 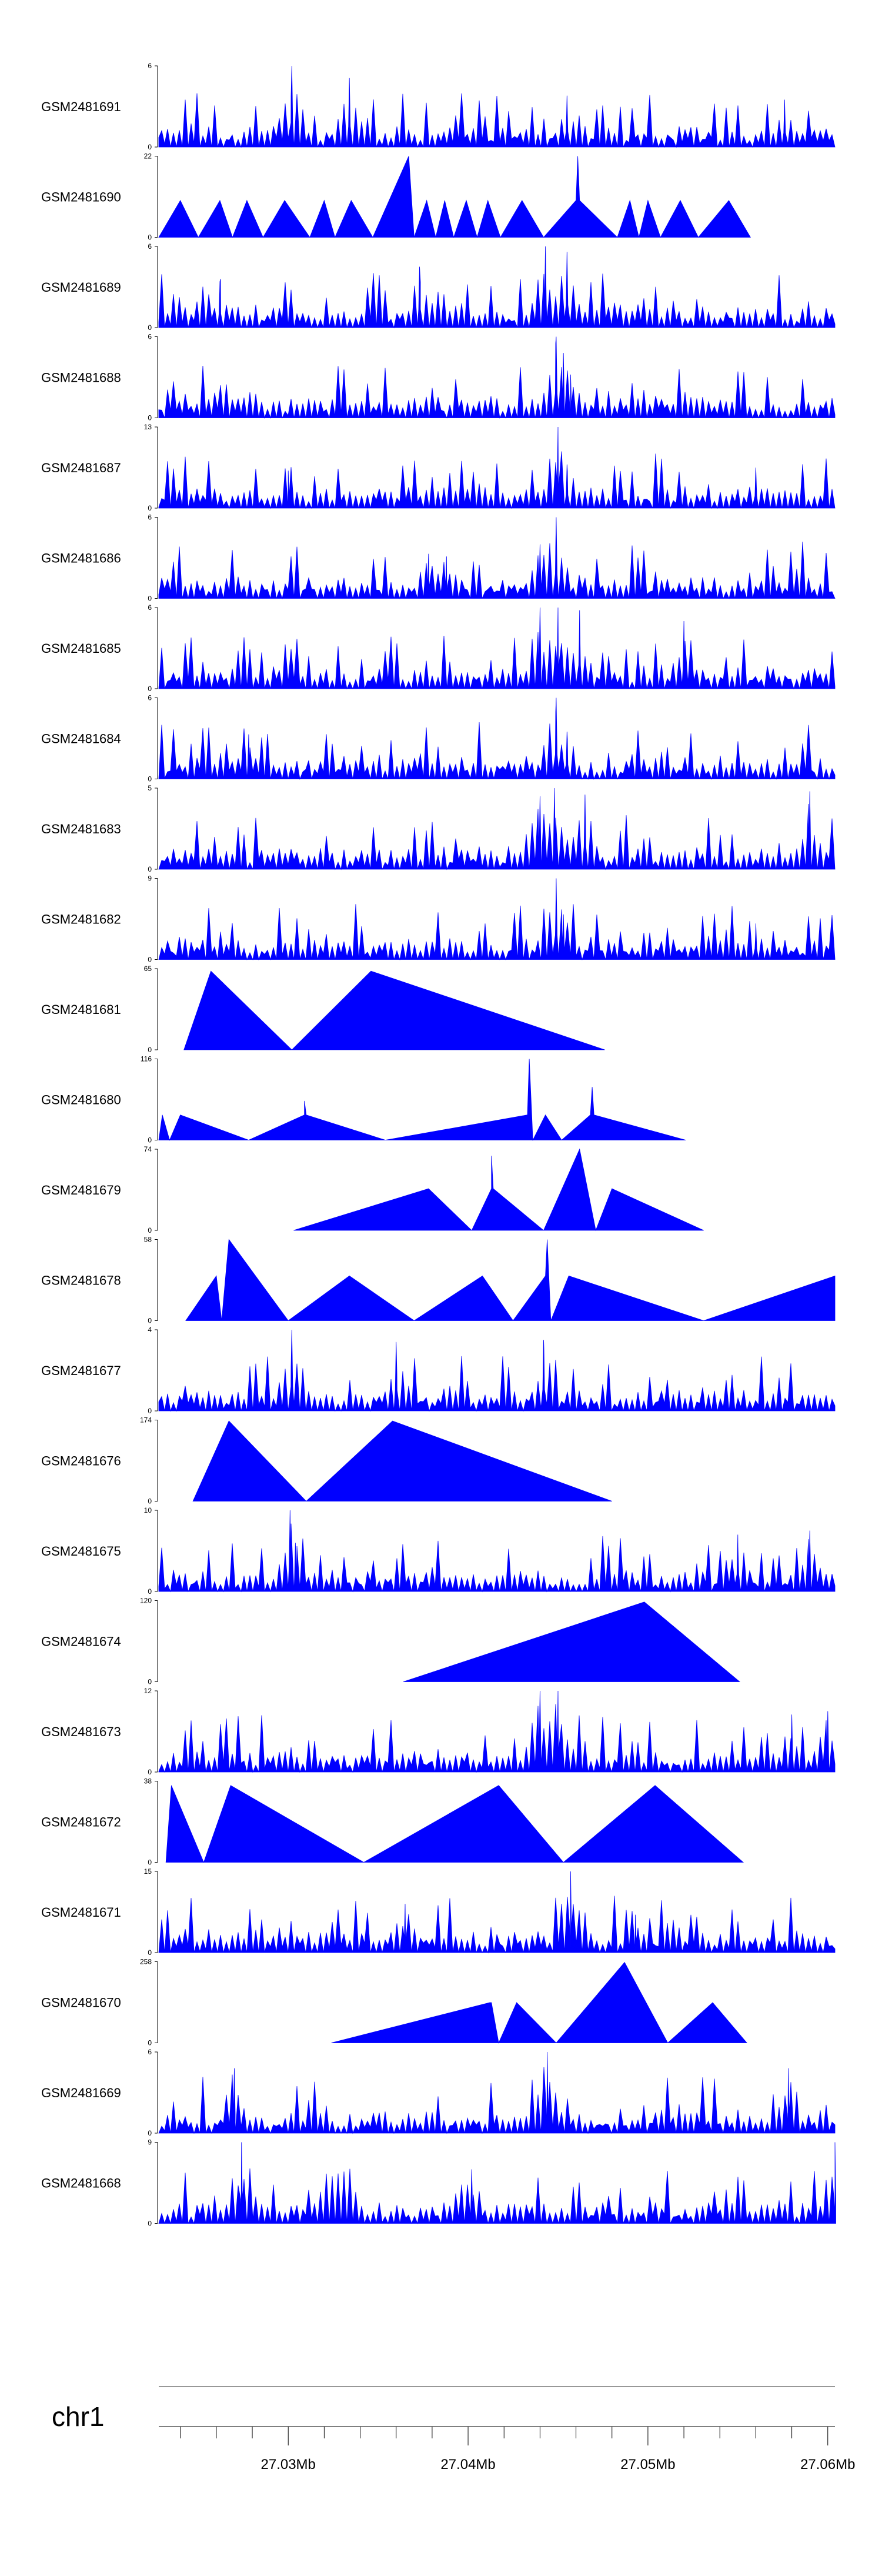 I want to click on x-tick-label: 27.06Mb, so click(x=827, y=2464).